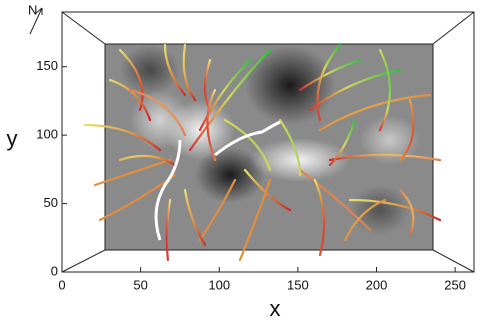 This screenshot has width=491, height=321. Describe the element at coordinates (377, 284) in the screenshot. I see `x-tick-label: 200` at that location.